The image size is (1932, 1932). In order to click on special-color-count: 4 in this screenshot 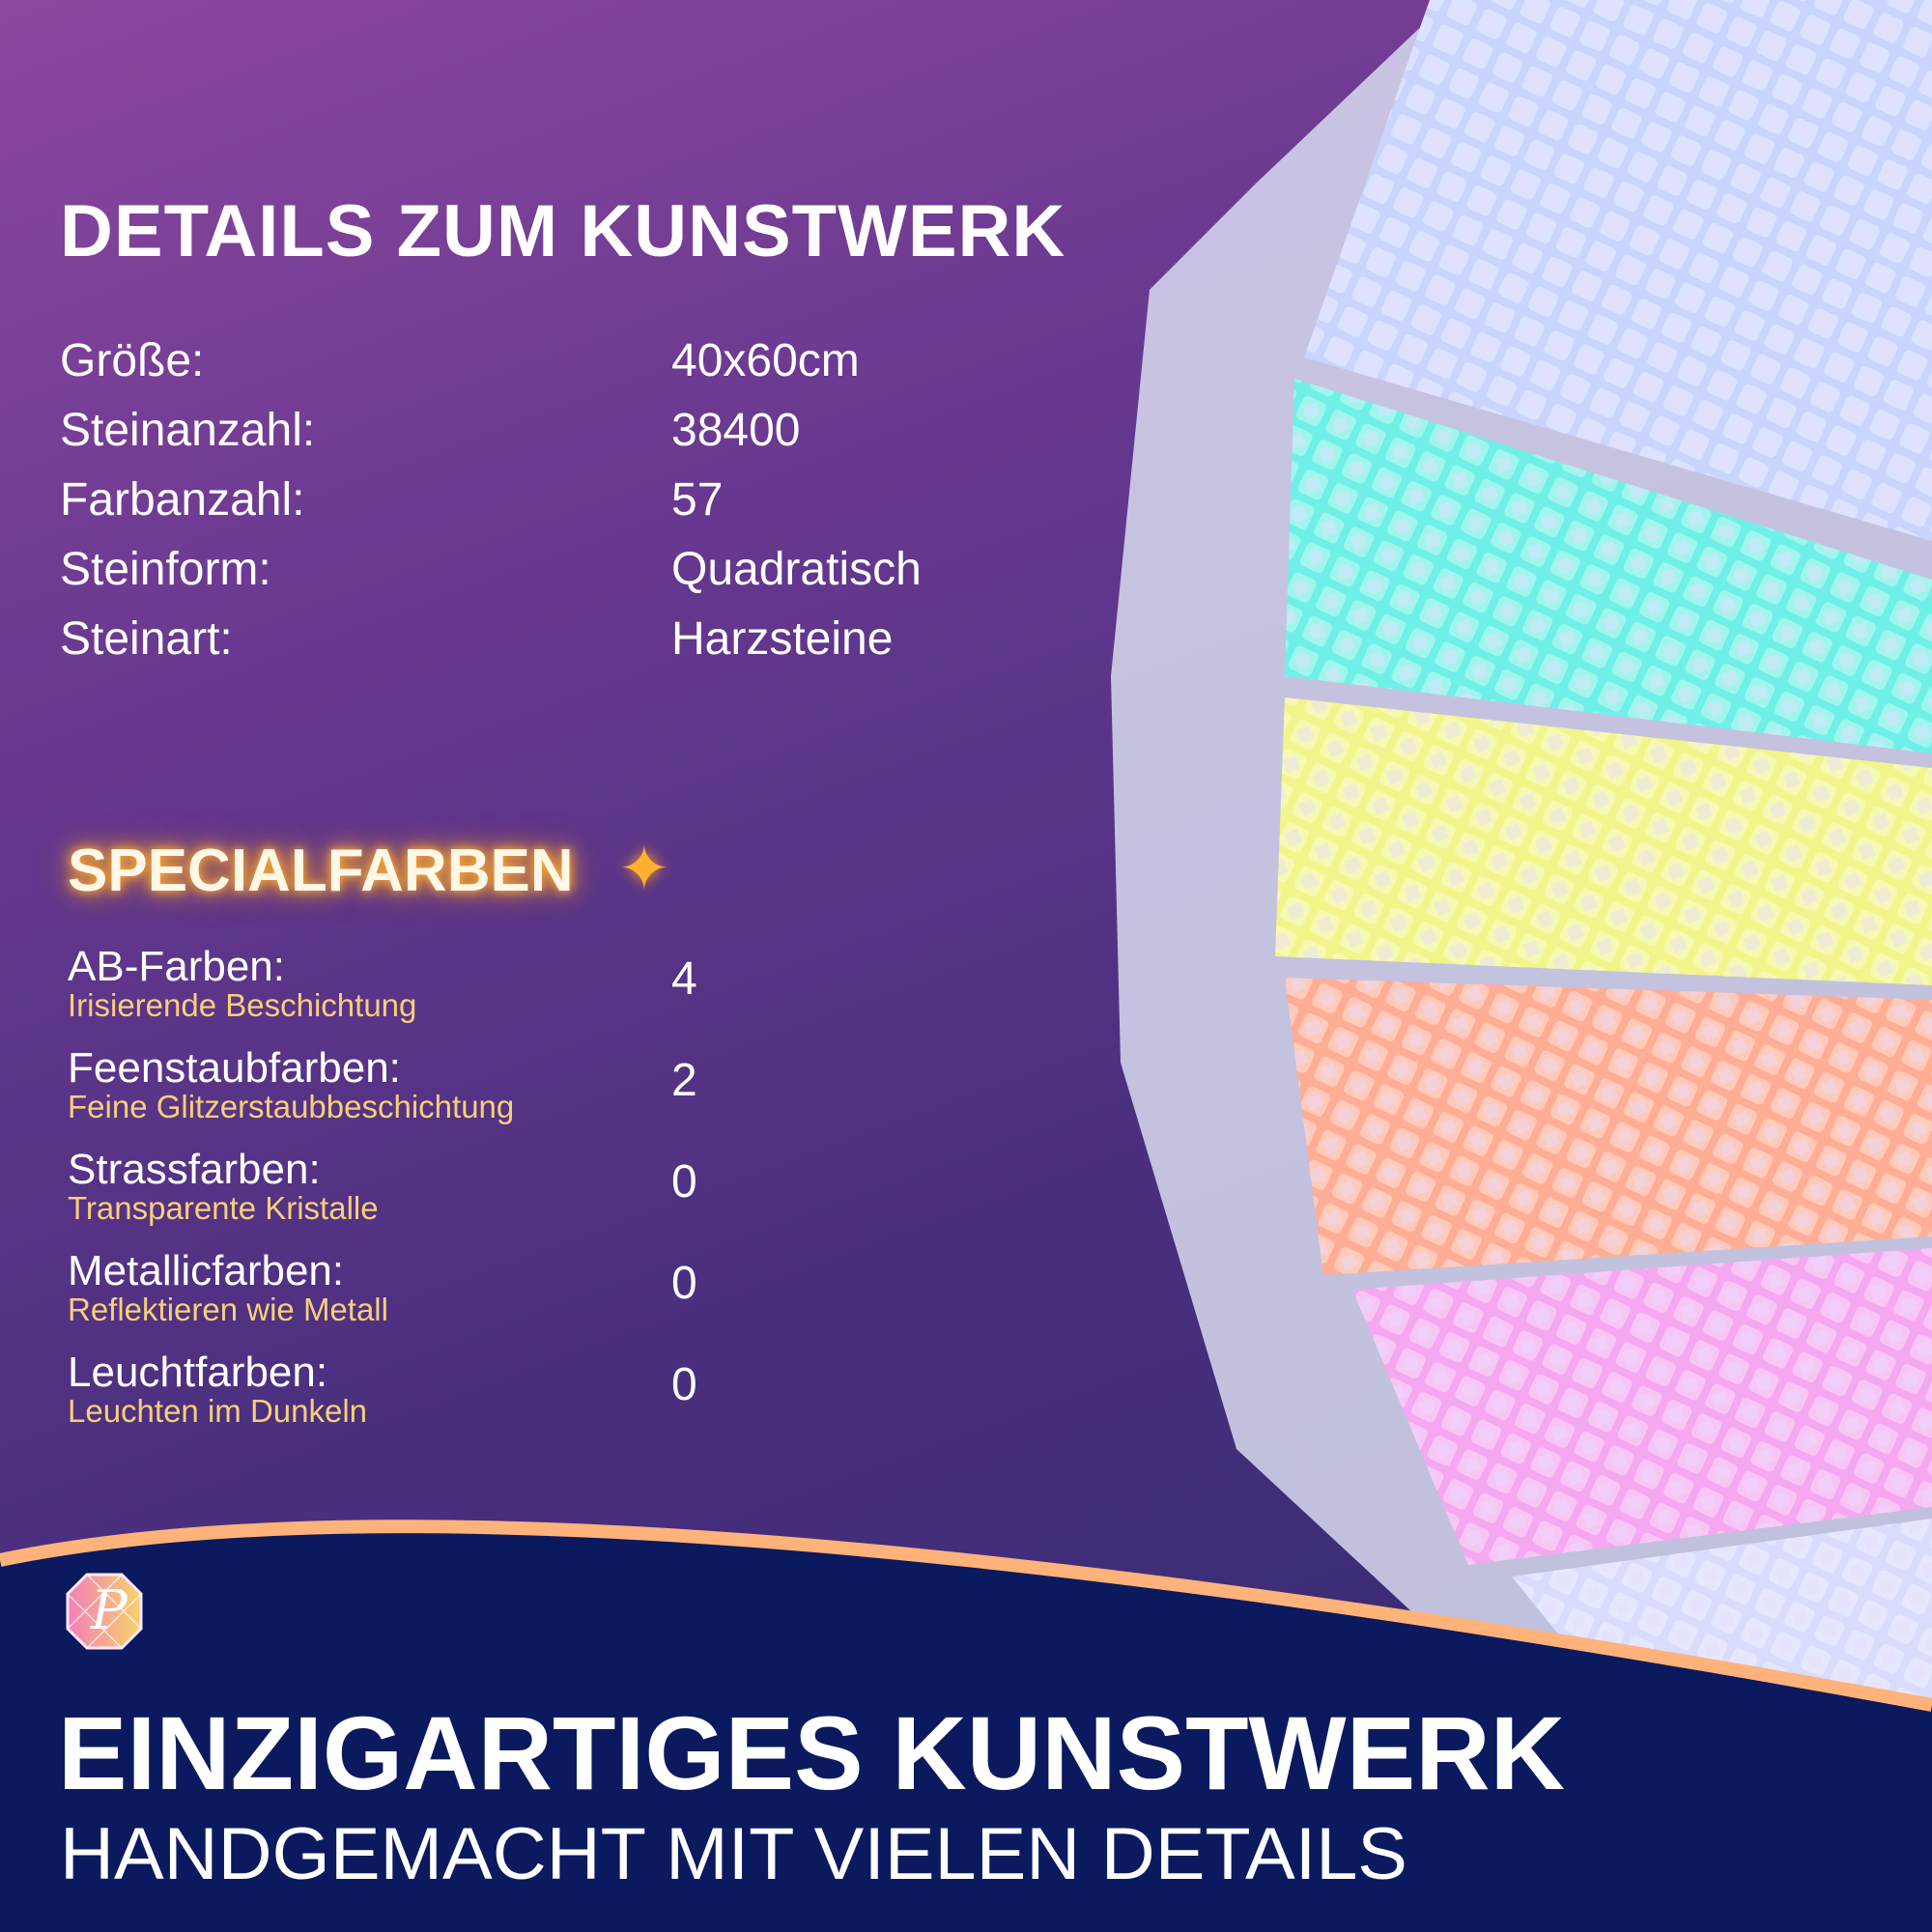, I will do `click(684, 979)`.